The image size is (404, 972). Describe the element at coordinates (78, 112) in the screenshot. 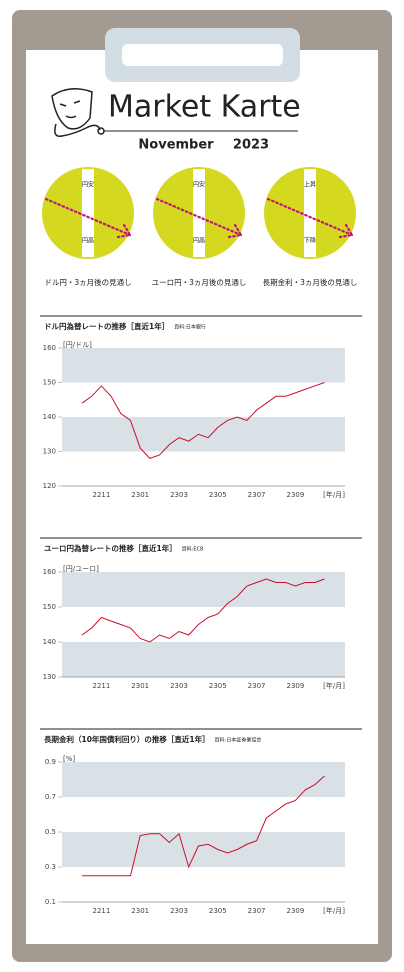

I see `logo` at that location.